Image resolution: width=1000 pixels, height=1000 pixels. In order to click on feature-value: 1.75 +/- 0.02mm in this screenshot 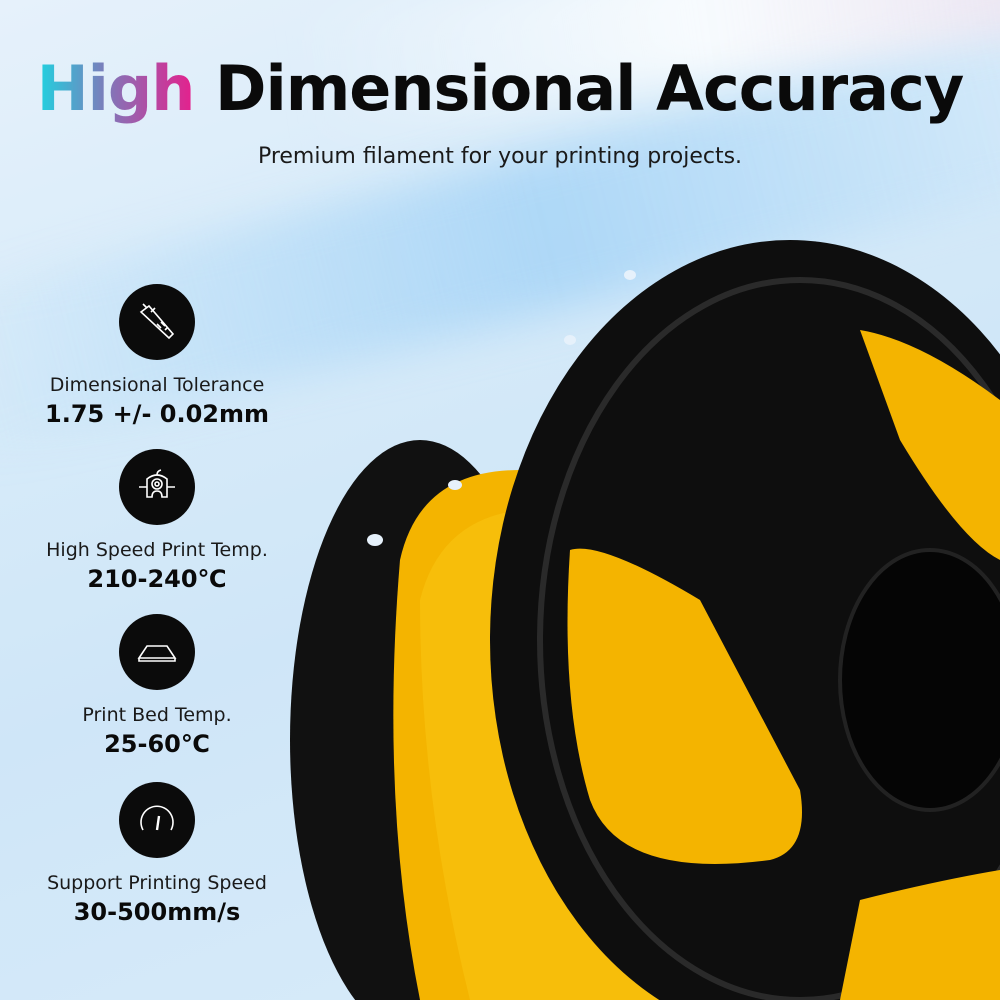, I will do `click(157, 414)`.